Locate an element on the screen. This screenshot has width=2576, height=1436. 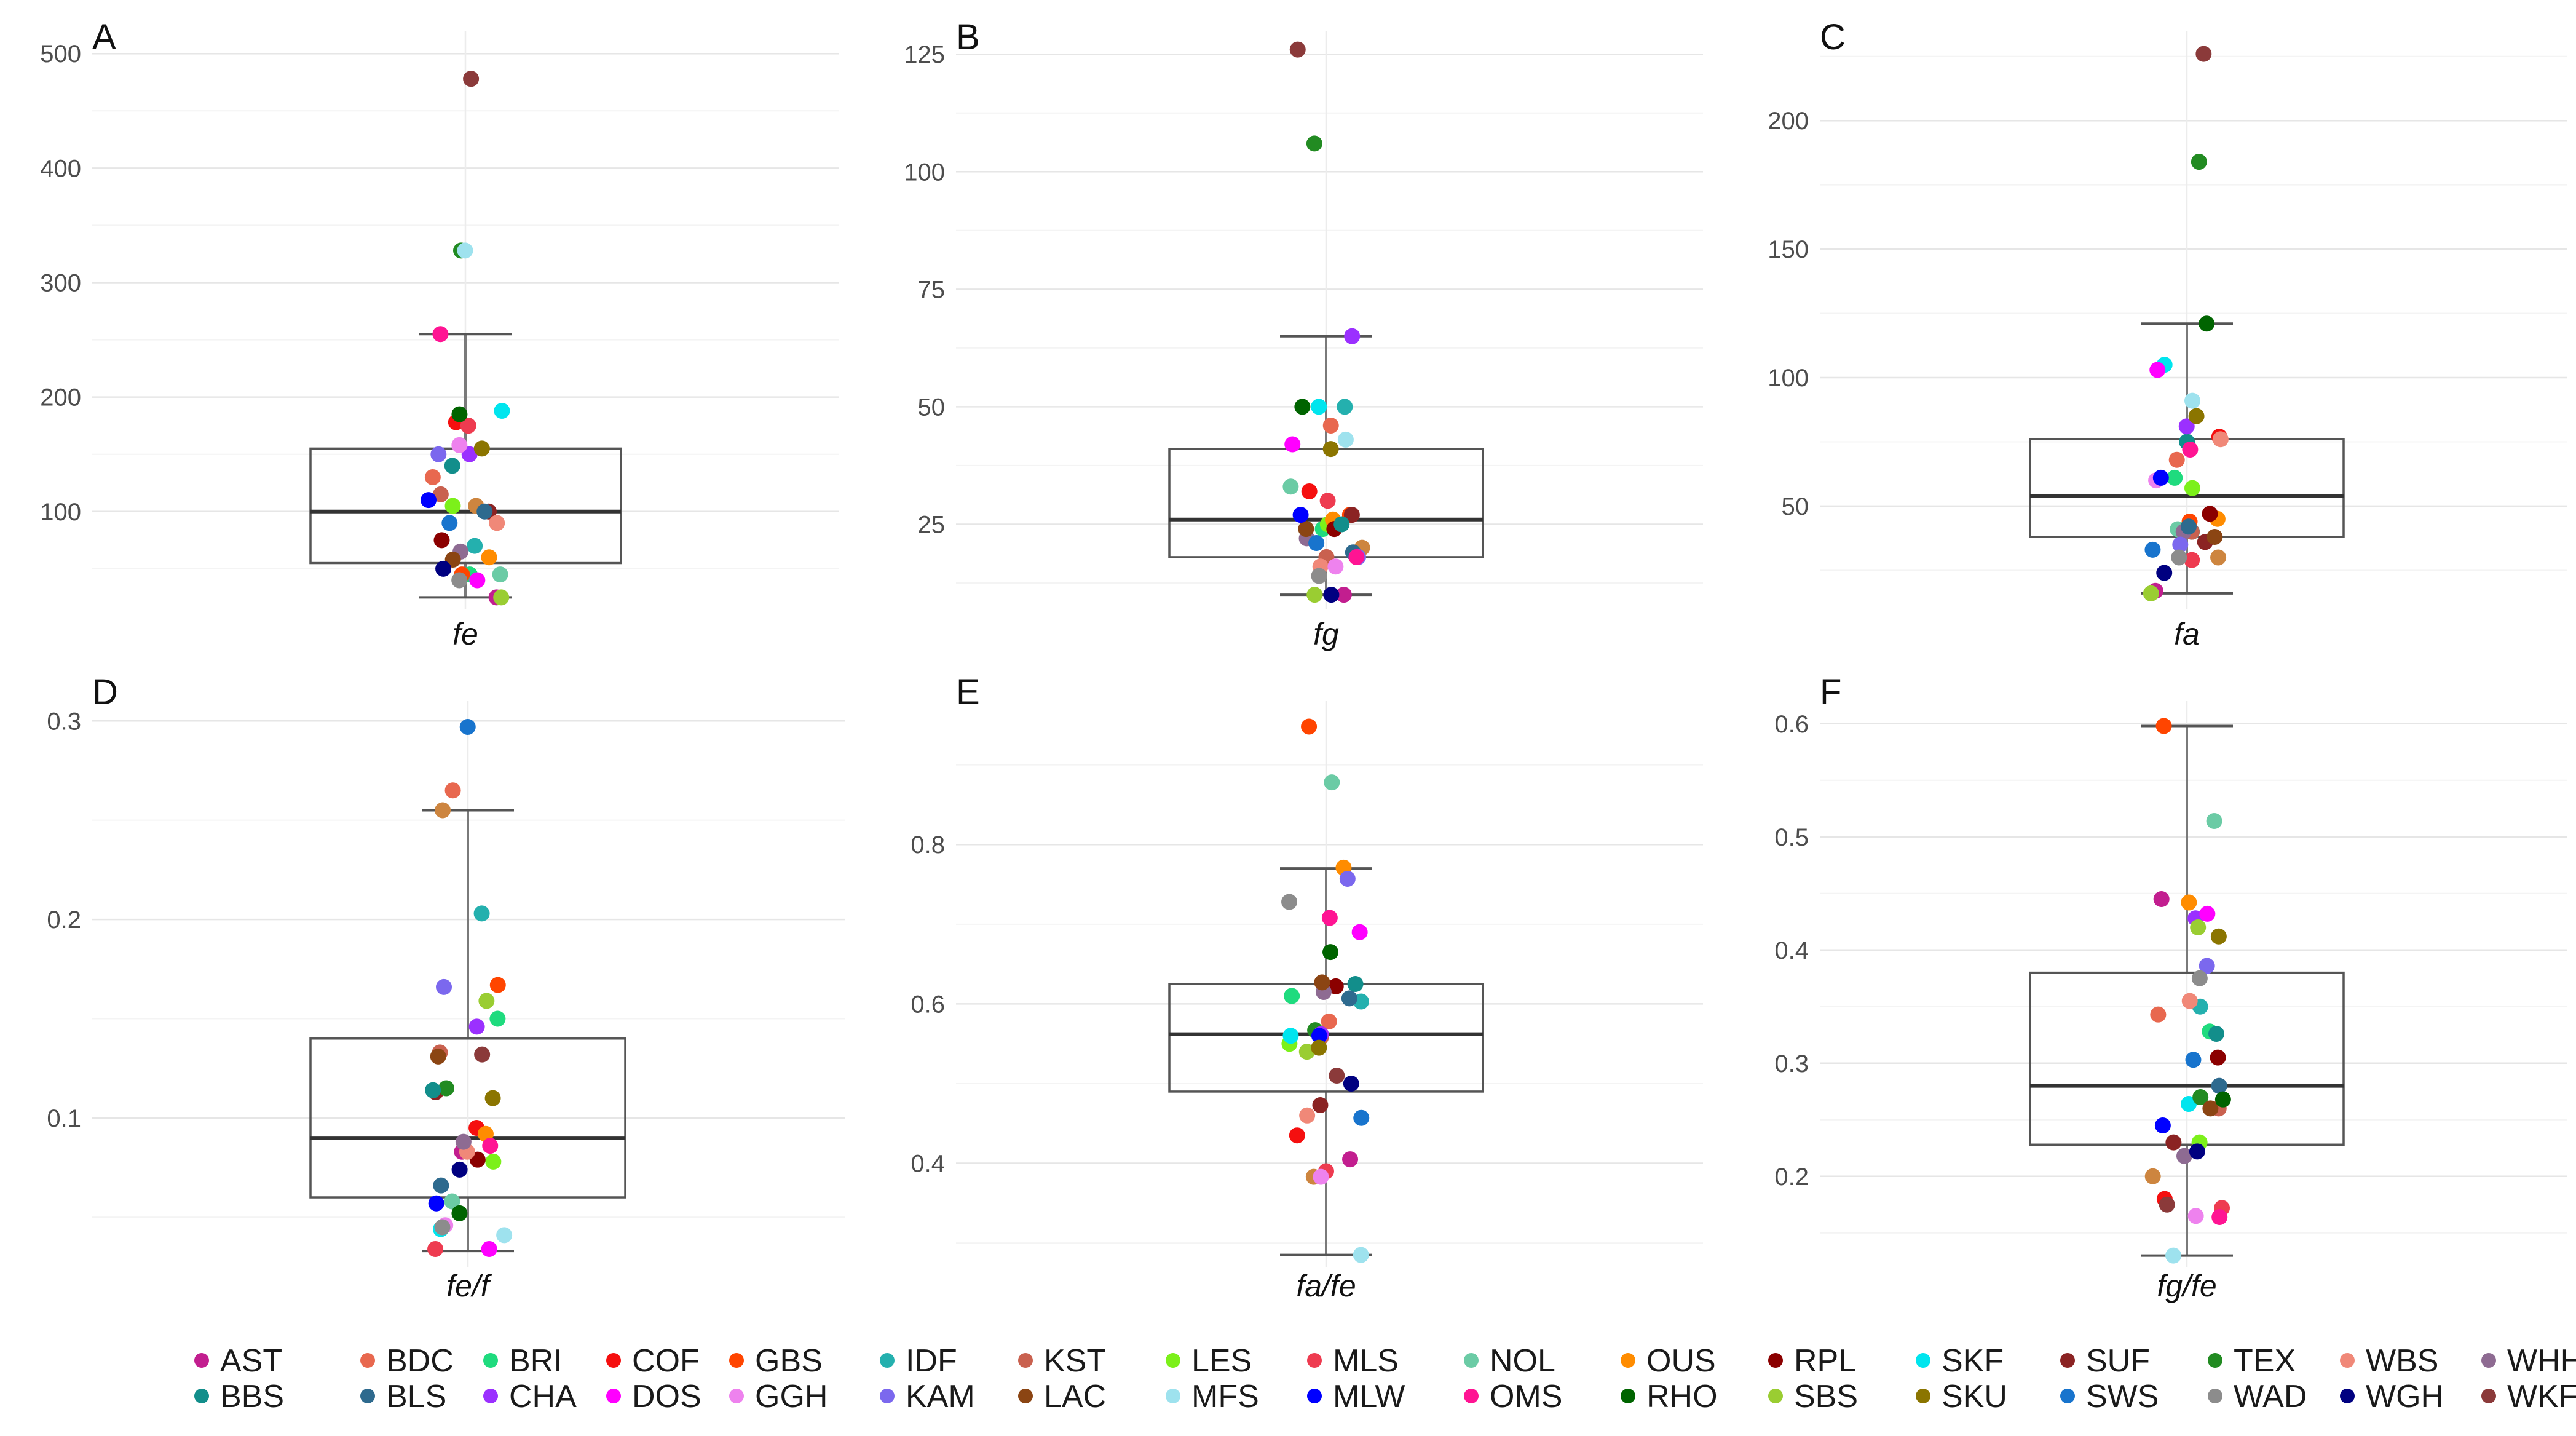
y-tick-label: 100 is located at coordinates (1789, 379).